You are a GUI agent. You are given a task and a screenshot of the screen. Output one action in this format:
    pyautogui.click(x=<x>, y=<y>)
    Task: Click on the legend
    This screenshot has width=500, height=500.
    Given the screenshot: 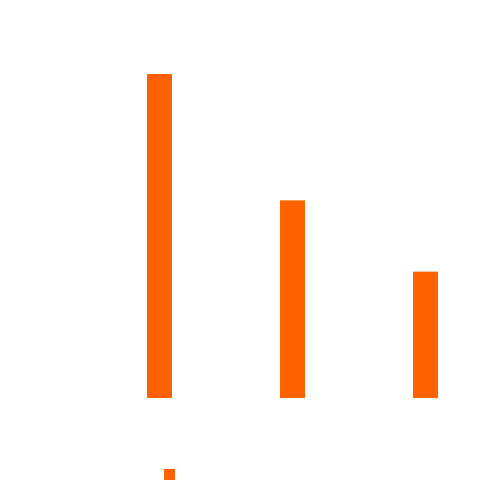 What is the action you would take?
    pyautogui.click(x=169, y=474)
    